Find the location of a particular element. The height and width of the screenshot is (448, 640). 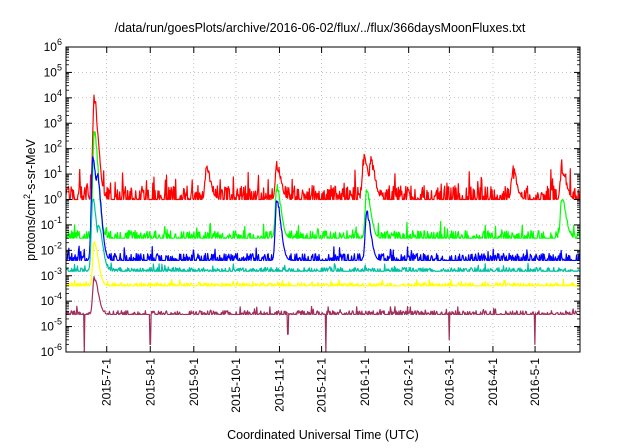

y-tick-label: 10⁴ is located at coordinates (53, 96).